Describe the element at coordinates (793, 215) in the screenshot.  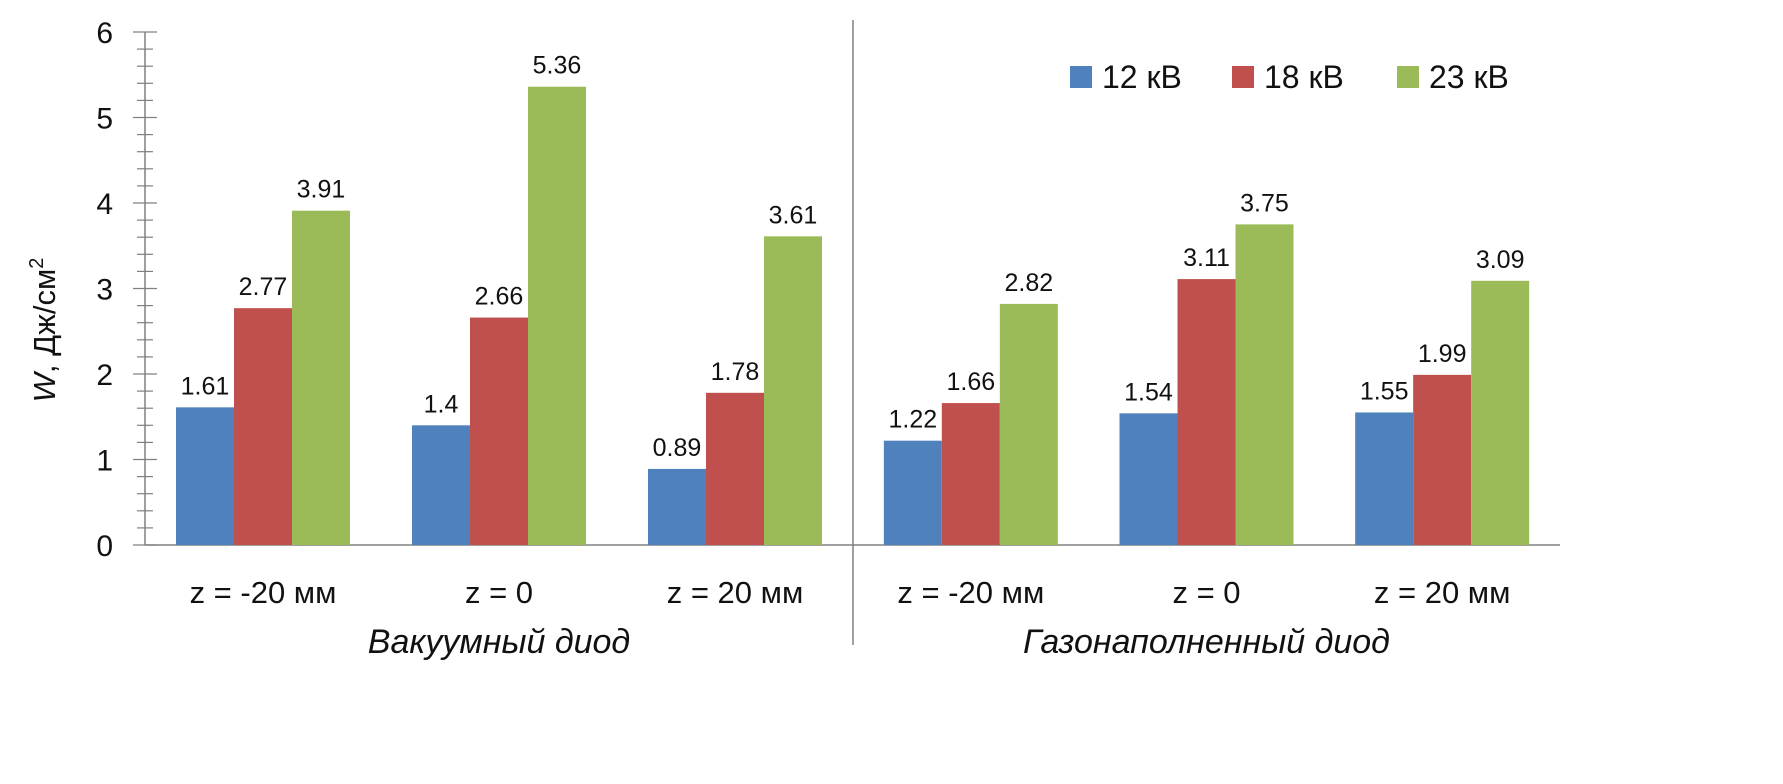
I see `bar-value-label: 3.61` at that location.